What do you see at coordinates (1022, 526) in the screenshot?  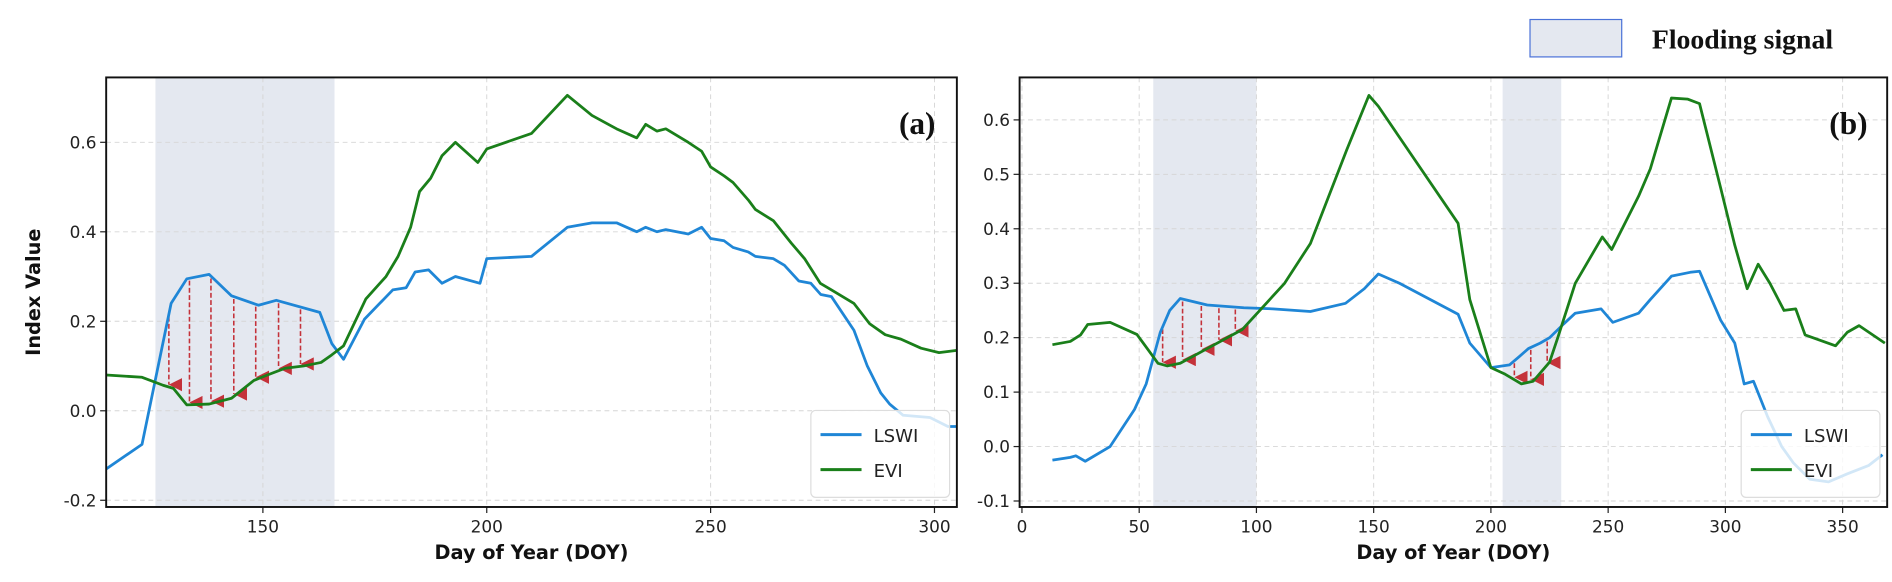 I see `x-tick-label: 0` at bounding box center [1022, 526].